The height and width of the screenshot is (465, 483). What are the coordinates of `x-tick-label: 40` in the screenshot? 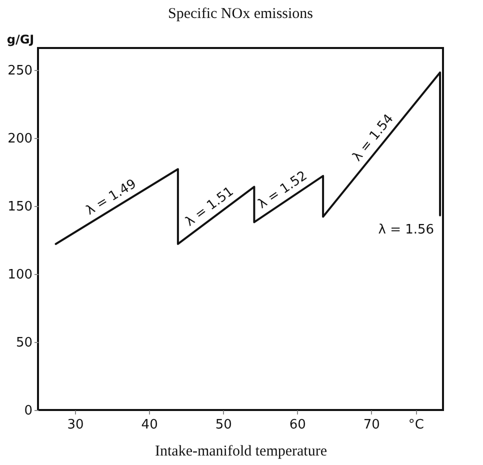 It's located at (149, 425).